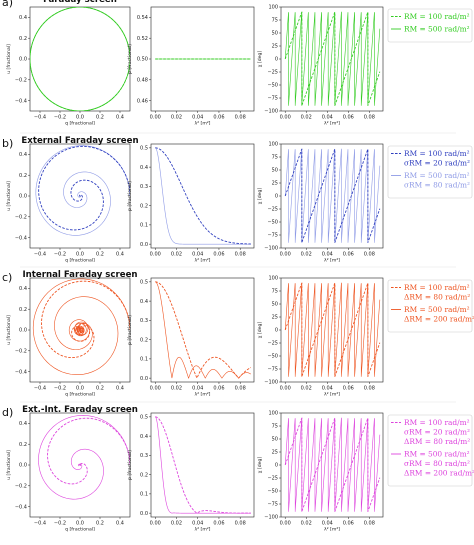 This screenshot has height=545, width=474. What do you see at coordinates (273, 145) in the screenshot?
I see `chi-axis-tick-label: 100` at bounding box center [273, 145].